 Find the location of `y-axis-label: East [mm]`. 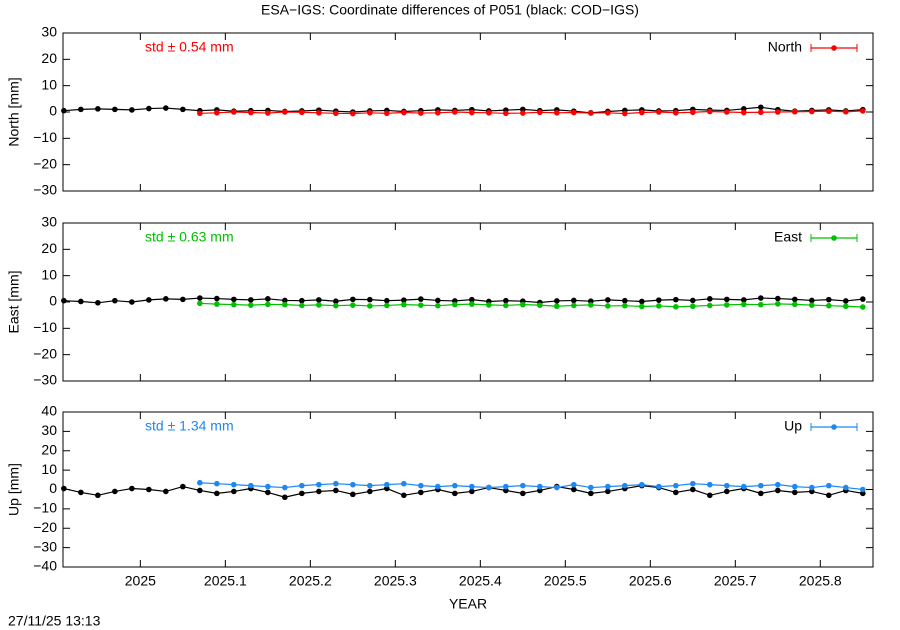

y-axis-label: East [mm] is located at coordinates (14, 301).